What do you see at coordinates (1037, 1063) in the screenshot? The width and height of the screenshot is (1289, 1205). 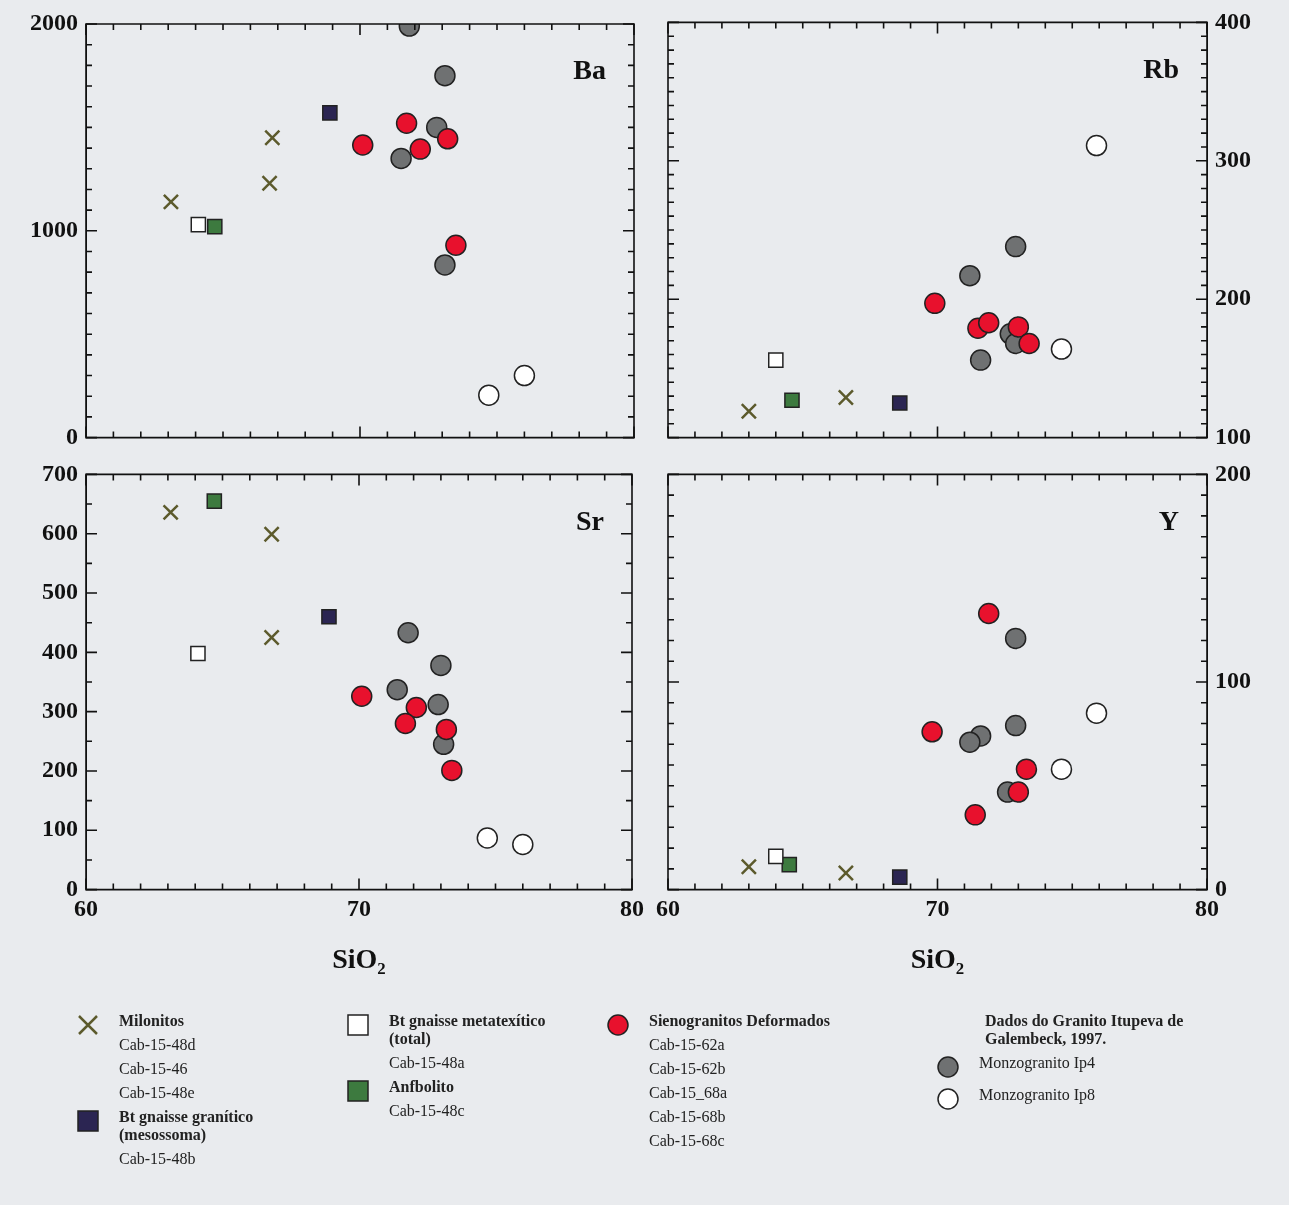 I see `legend-label: Monzogranito Ip4` at bounding box center [1037, 1063].